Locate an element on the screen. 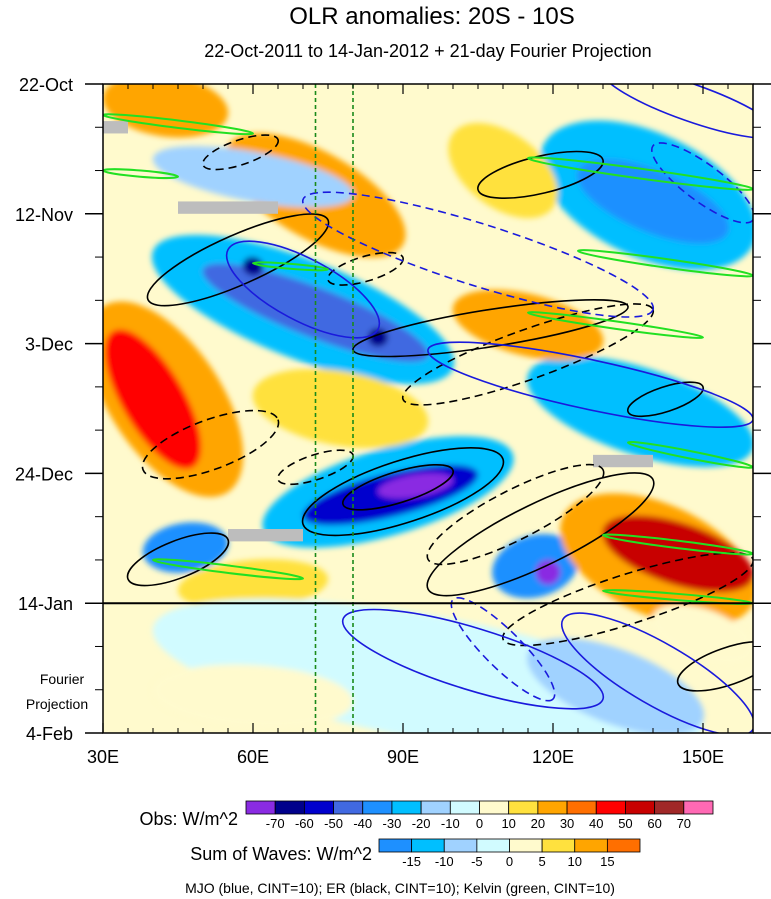 Image resolution: width=771 pixels, height=899 pixels. colorbar-tick-label: 40 is located at coordinates (596, 823).